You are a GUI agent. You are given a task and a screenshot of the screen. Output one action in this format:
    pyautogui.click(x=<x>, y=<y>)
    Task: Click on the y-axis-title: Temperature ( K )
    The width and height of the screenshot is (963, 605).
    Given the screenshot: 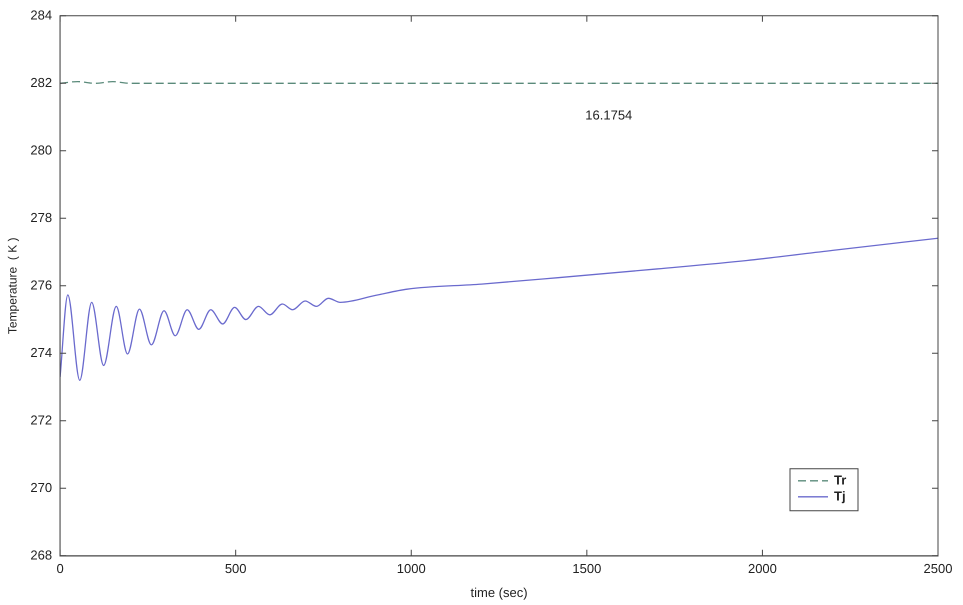 What is the action you would take?
    pyautogui.click(x=13, y=285)
    